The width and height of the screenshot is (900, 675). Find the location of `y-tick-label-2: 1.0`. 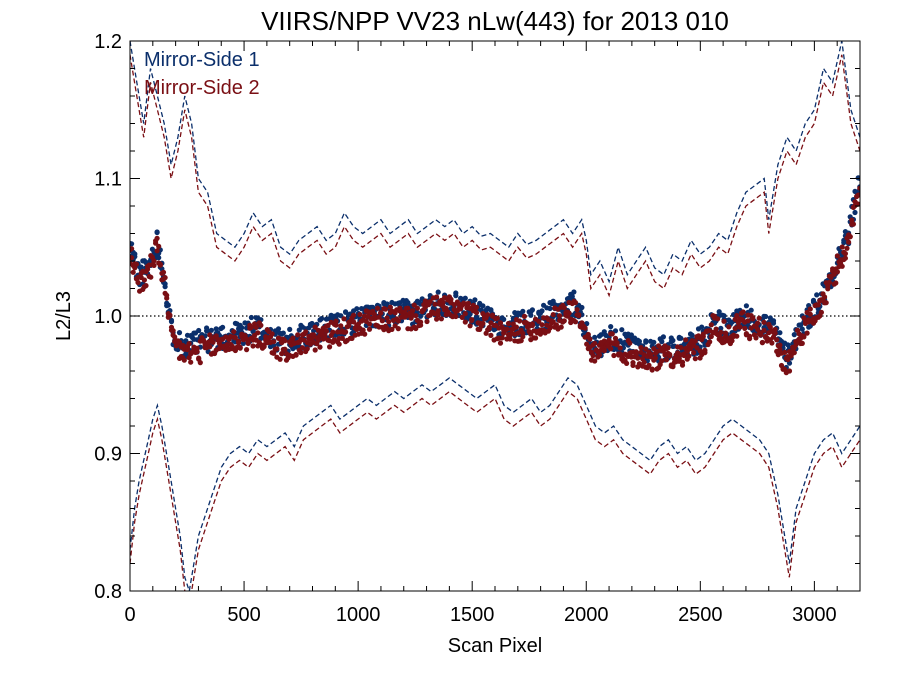

y-tick-label-2: 1.0 is located at coordinates (108, 317).